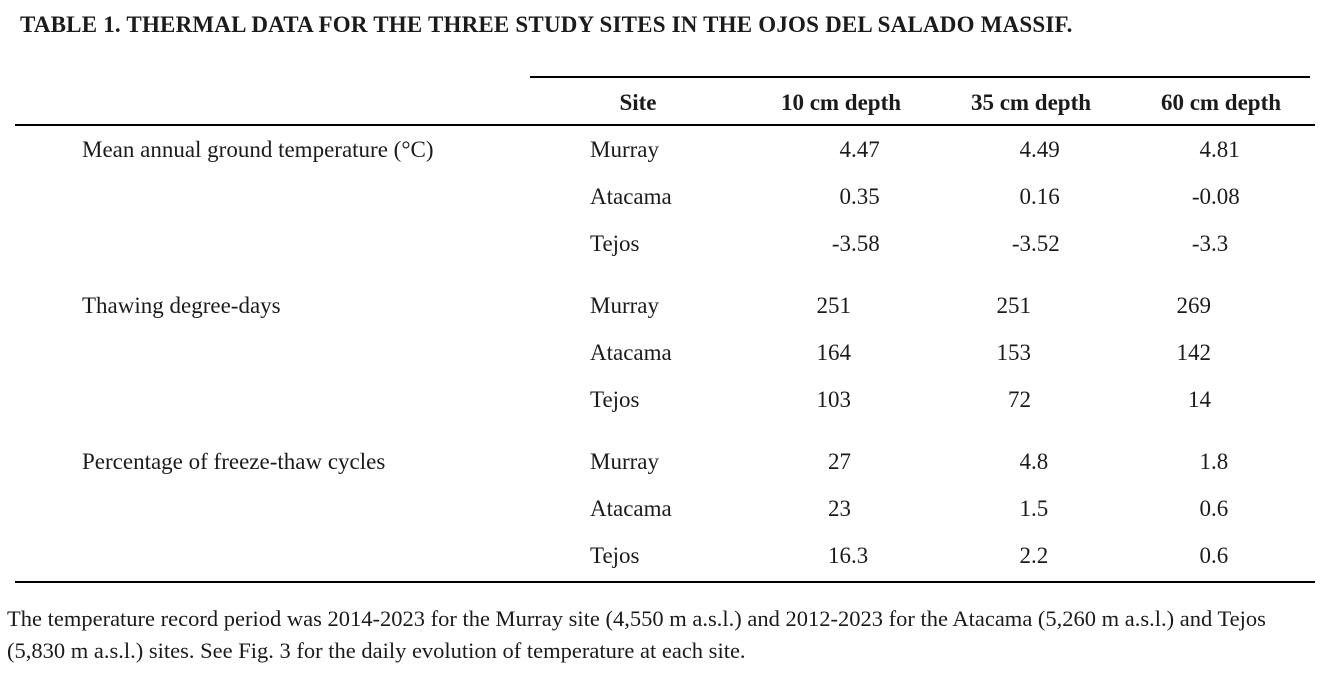  What do you see at coordinates (258, 149) in the screenshot?
I see `row-group-label: Mean annual ground temperature (°C)` at bounding box center [258, 149].